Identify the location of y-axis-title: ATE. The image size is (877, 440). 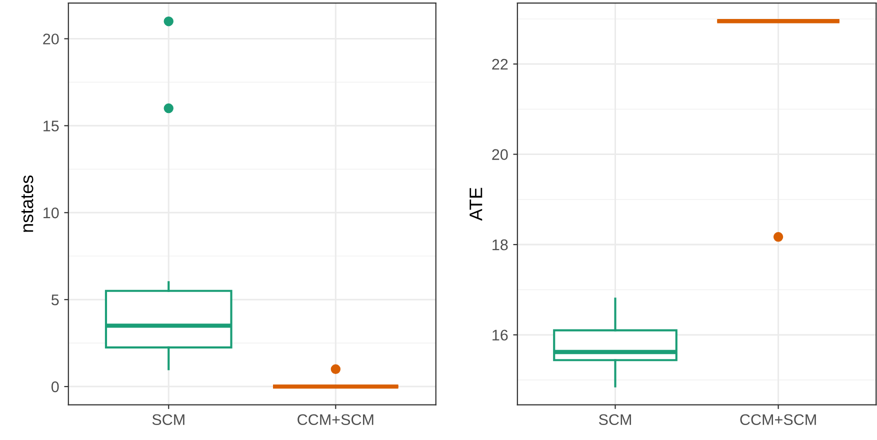
(476, 204).